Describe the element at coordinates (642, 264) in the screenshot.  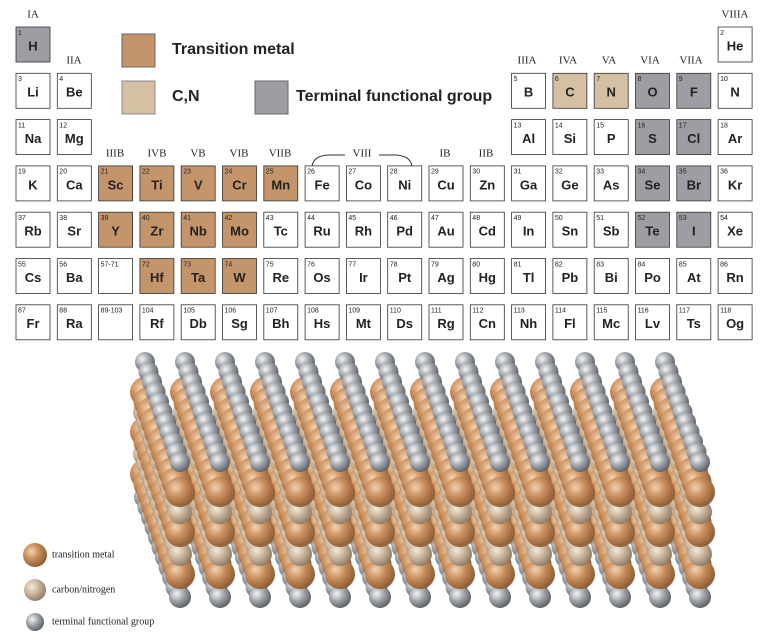
I see `atomic-number: 84` at that location.